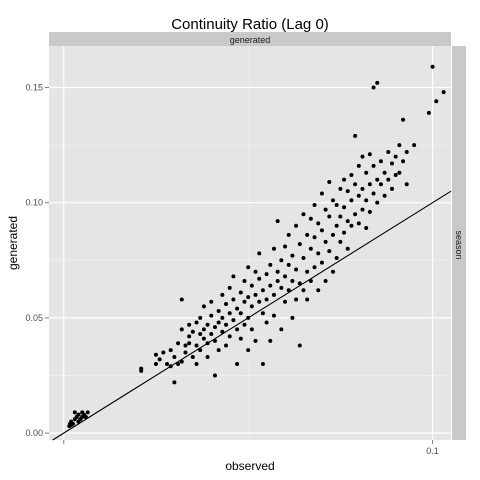  What do you see at coordinates (34, 318) in the screenshot?
I see `y-tick-label: 0.05` at bounding box center [34, 318].